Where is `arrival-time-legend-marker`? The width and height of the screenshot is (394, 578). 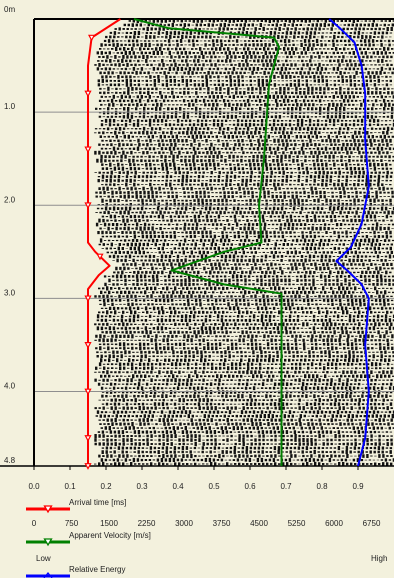 arrival-time-legend-marker is located at coordinates (48, 509).